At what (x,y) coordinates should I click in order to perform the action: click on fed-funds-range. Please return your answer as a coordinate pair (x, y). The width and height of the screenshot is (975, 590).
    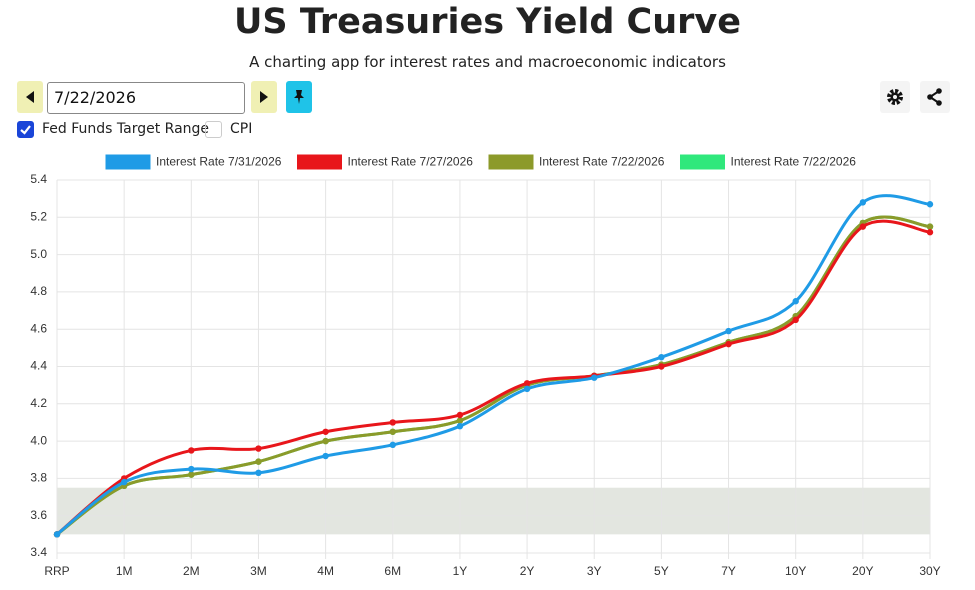
    Looking at the image, I should click on (493, 511).